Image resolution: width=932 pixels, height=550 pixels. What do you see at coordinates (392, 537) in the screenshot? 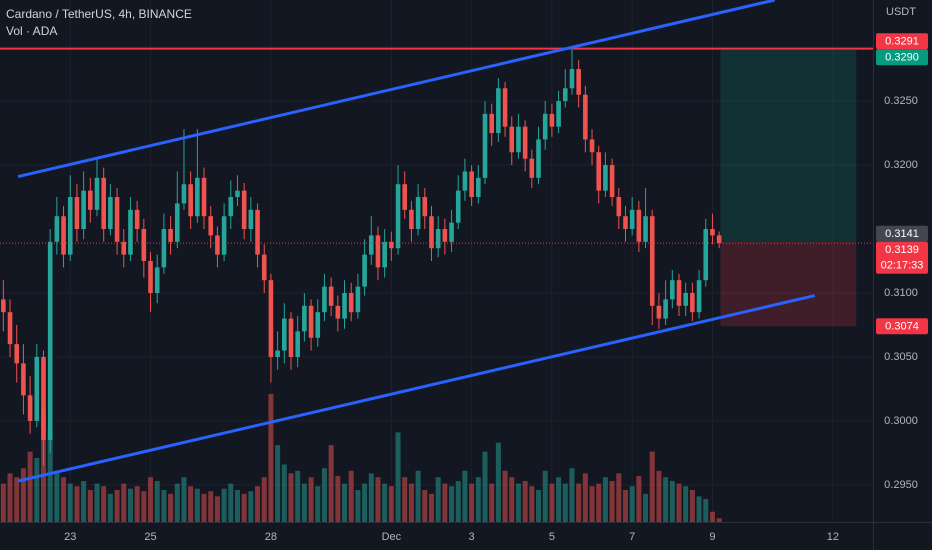
I see `x-tick-label: Dec` at bounding box center [392, 537].